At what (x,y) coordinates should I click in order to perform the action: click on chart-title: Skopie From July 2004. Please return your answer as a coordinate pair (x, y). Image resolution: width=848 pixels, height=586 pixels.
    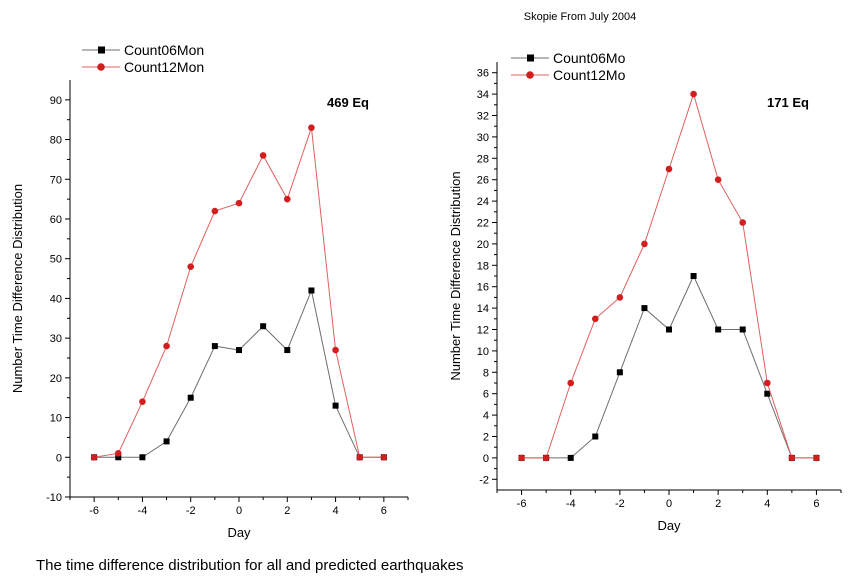
    Looking at the image, I should click on (580, 17).